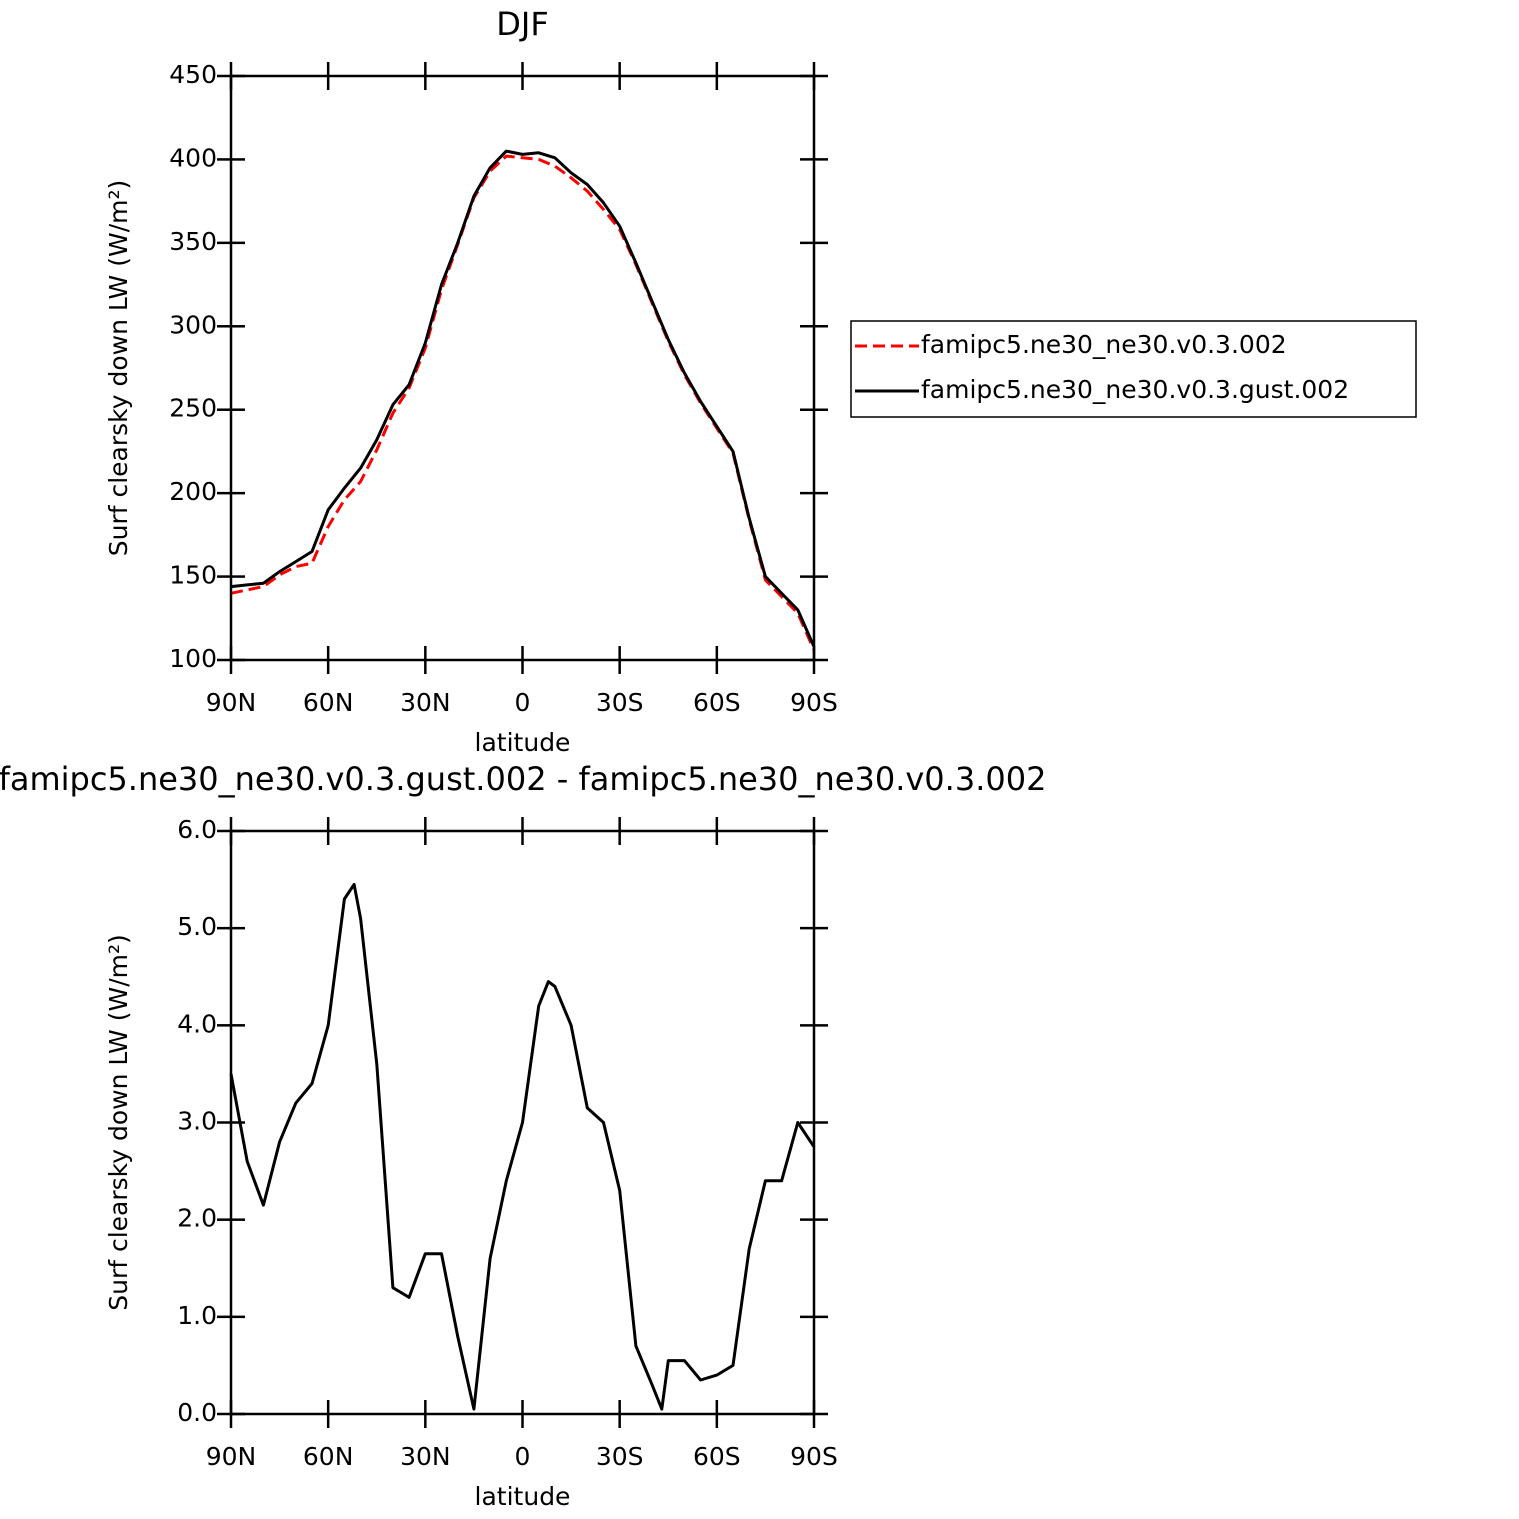 The image size is (1519, 1519). Describe the element at coordinates (197, 829) in the screenshot. I see `y-tick-label: 6.0` at that location.